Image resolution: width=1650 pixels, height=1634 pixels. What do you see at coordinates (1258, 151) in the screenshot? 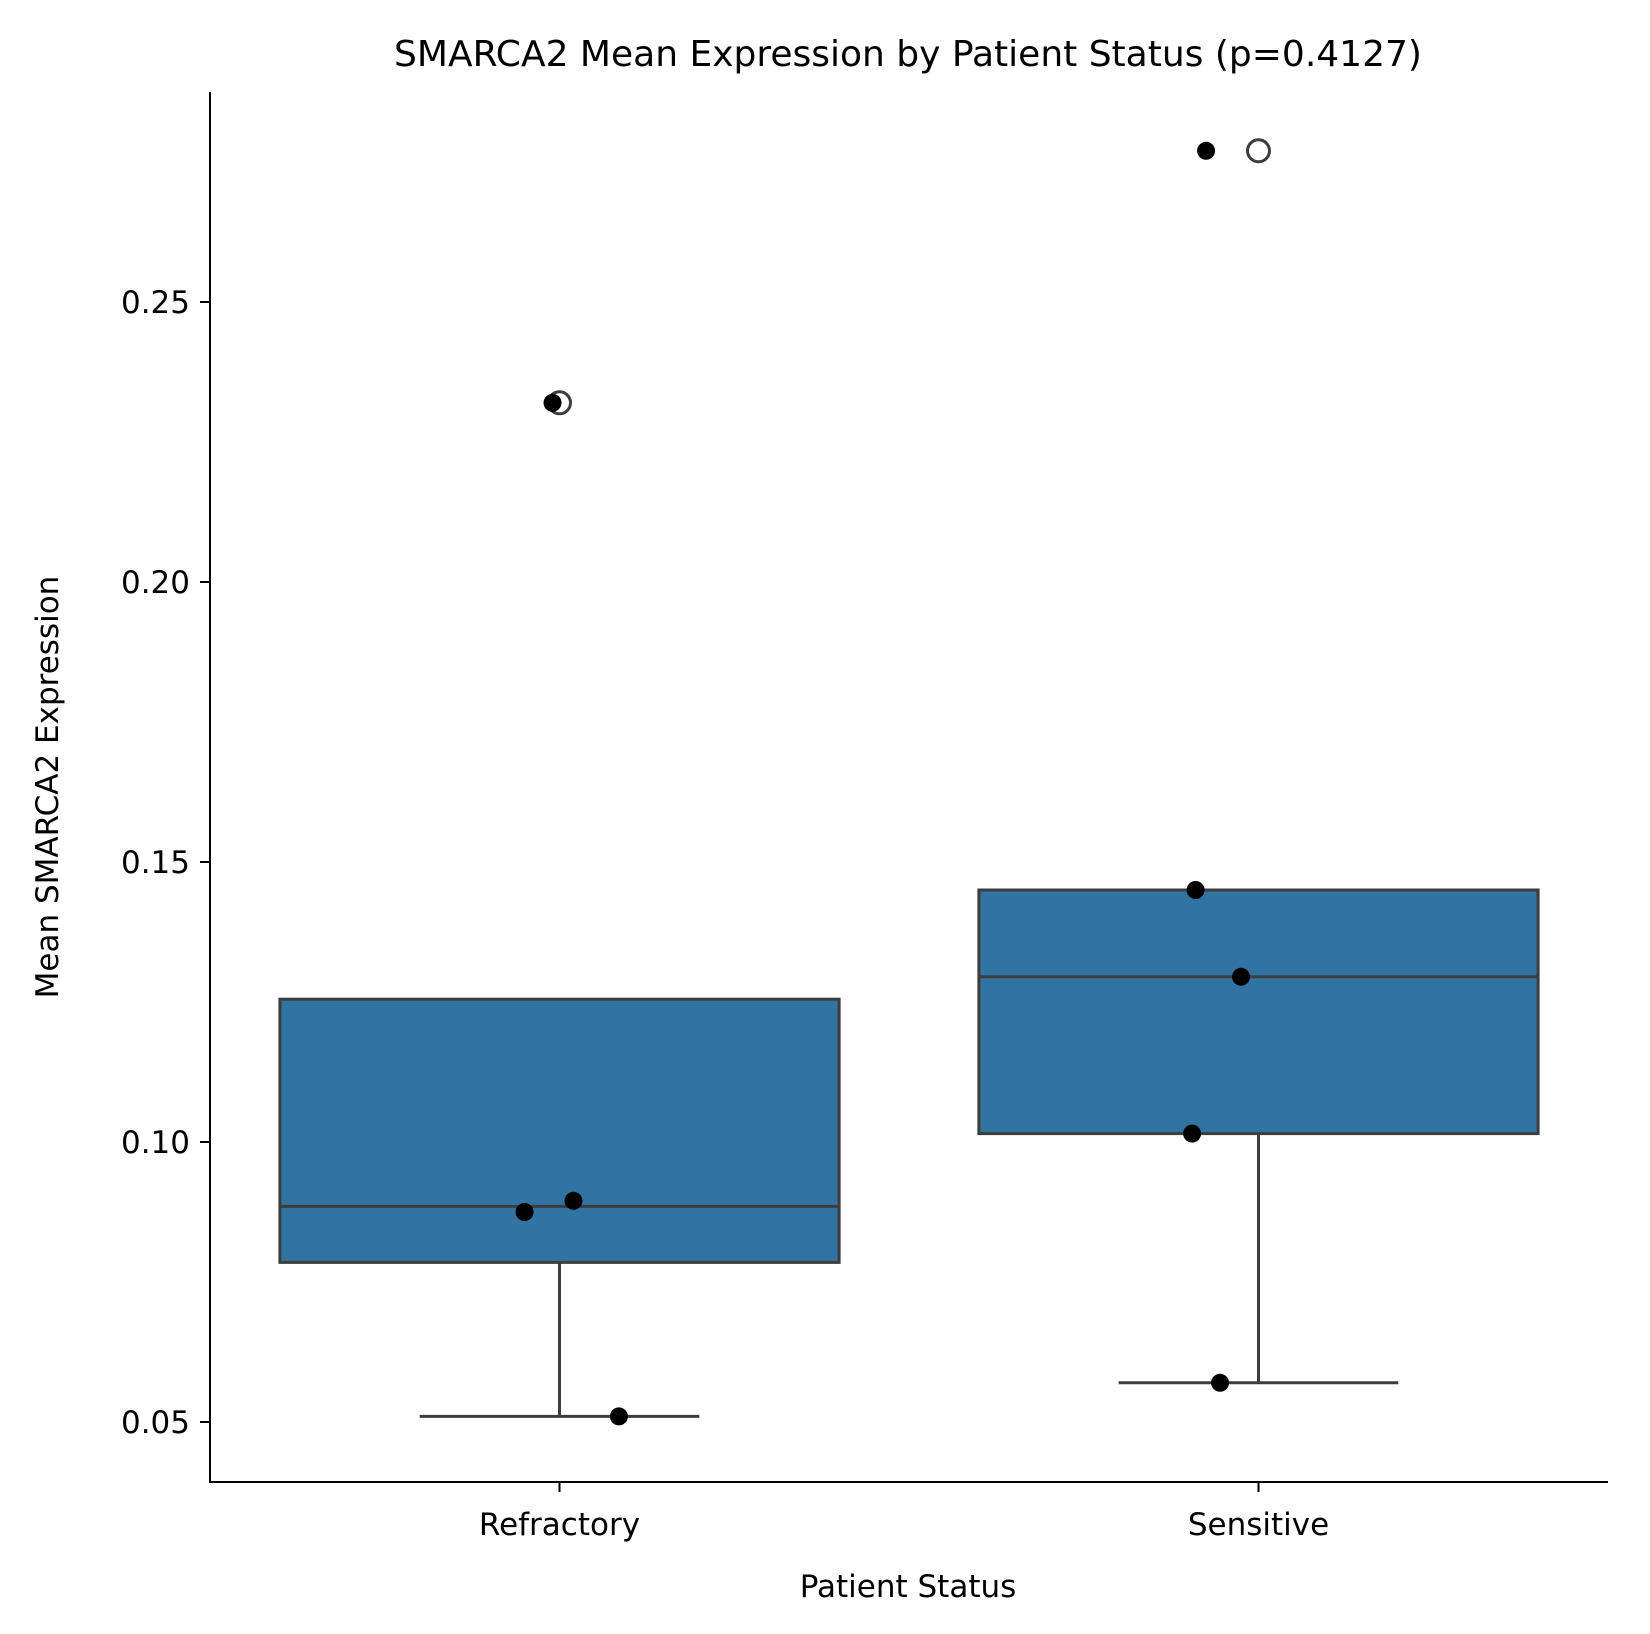
I see `outlier-marker` at bounding box center [1258, 151].